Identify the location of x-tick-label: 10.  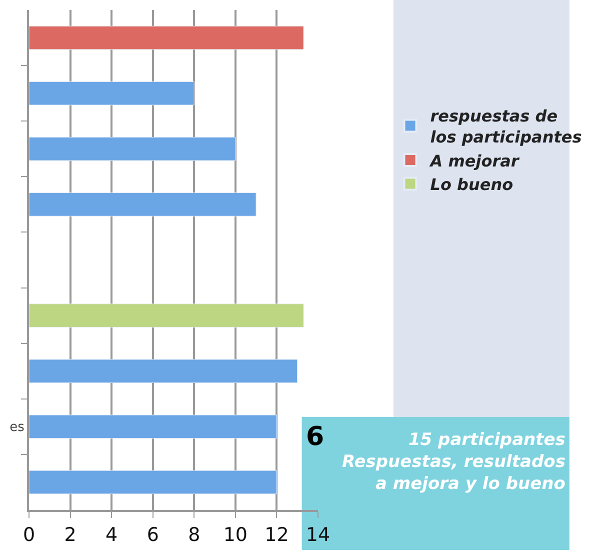
(235, 535).